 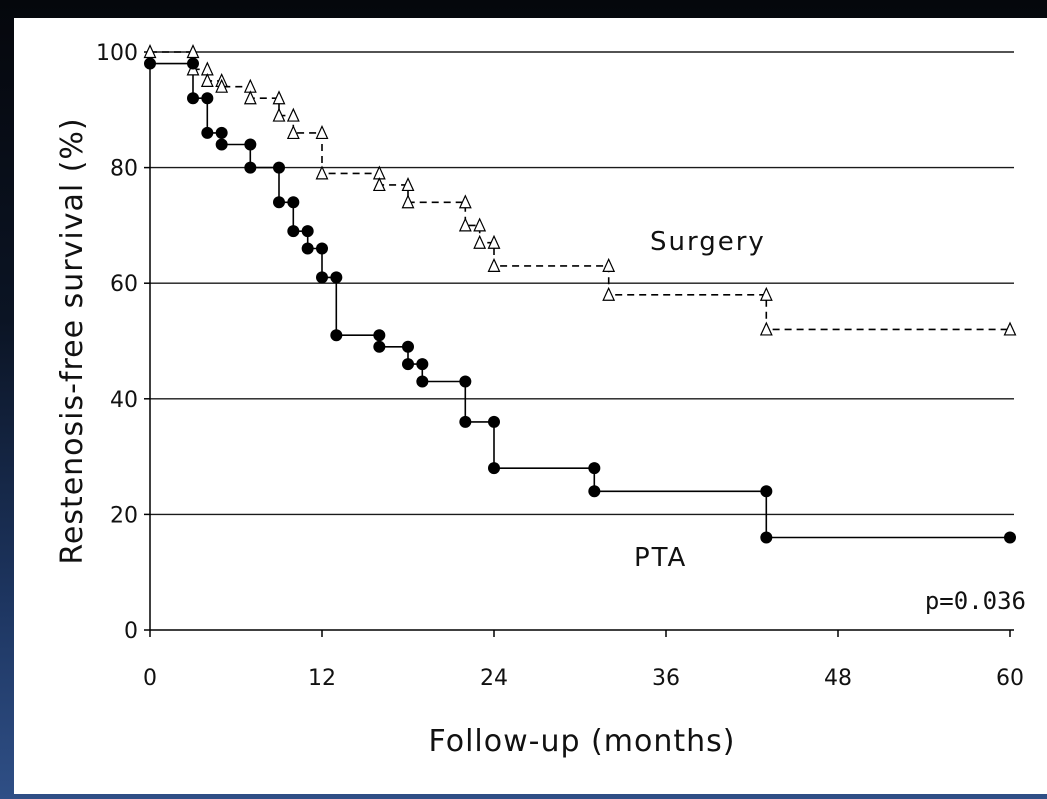 I want to click on y-tick-label: 100, so click(x=117, y=53).